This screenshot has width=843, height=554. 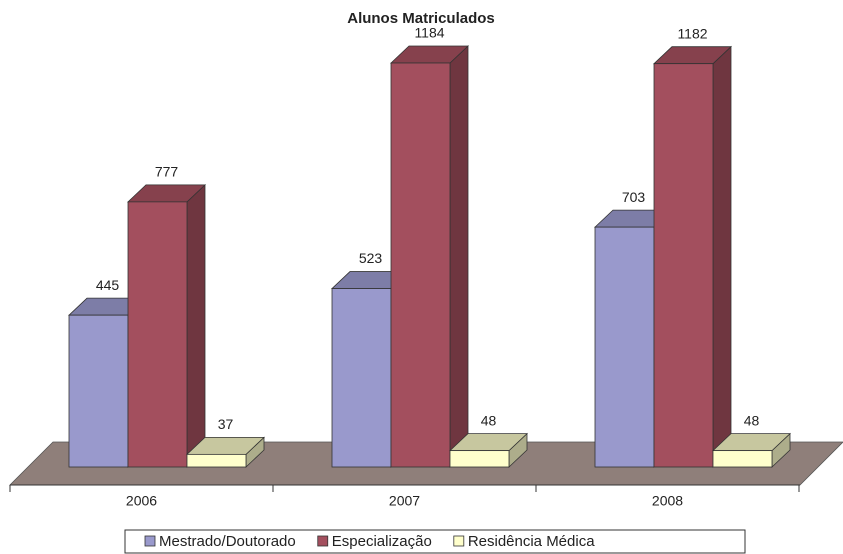 I want to click on x-tick-label: 2008, so click(x=667, y=501).